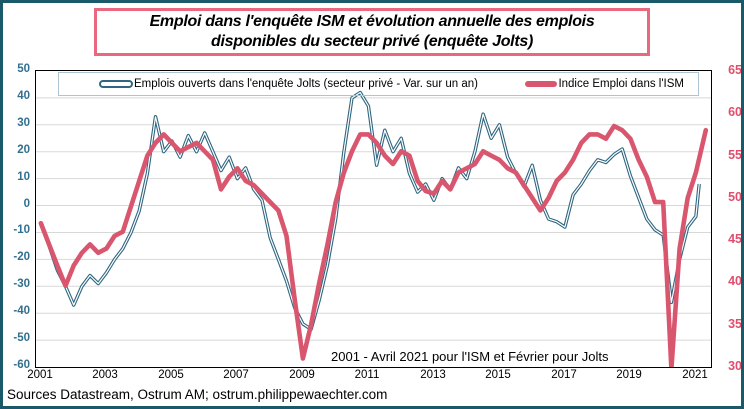 The image size is (744, 409). Describe the element at coordinates (735, 366) in the screenshot. I see `right-axis-tick: 30` at that location.